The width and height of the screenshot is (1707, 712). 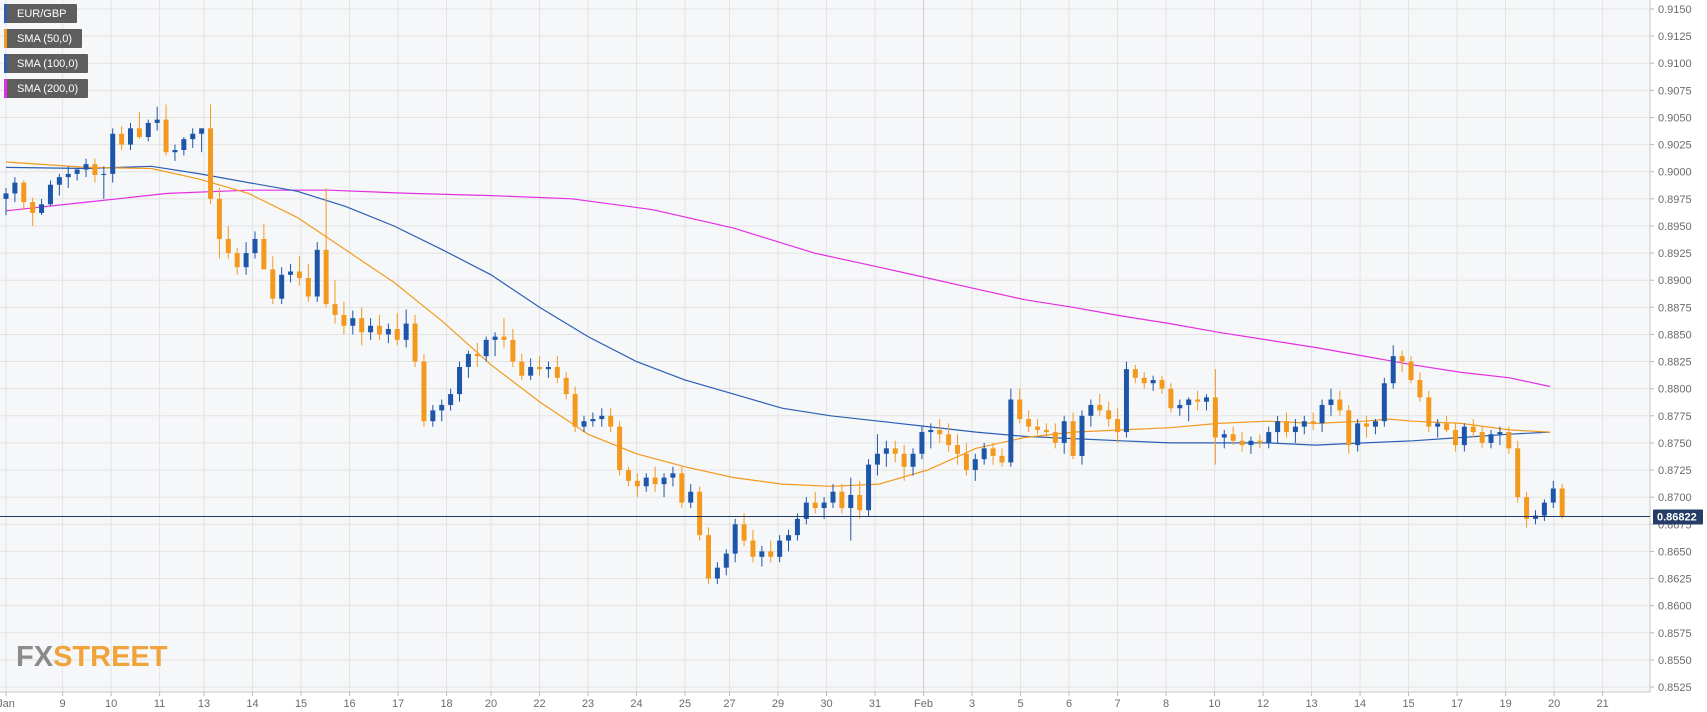 What do you see at coordinates (46, 63) in the screenshot?
I see `legend-item-sma-100: SMA (100,0)` at bounding box center [46, 63].